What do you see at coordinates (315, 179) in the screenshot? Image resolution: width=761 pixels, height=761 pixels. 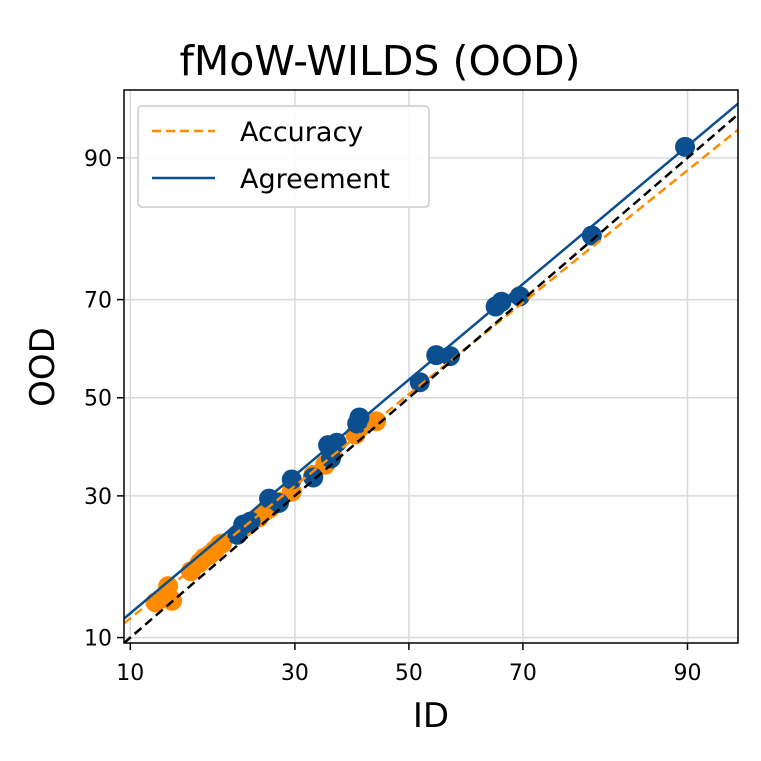 I see `legend-agreement-label: Agreement` at bounding box center [315, 179].